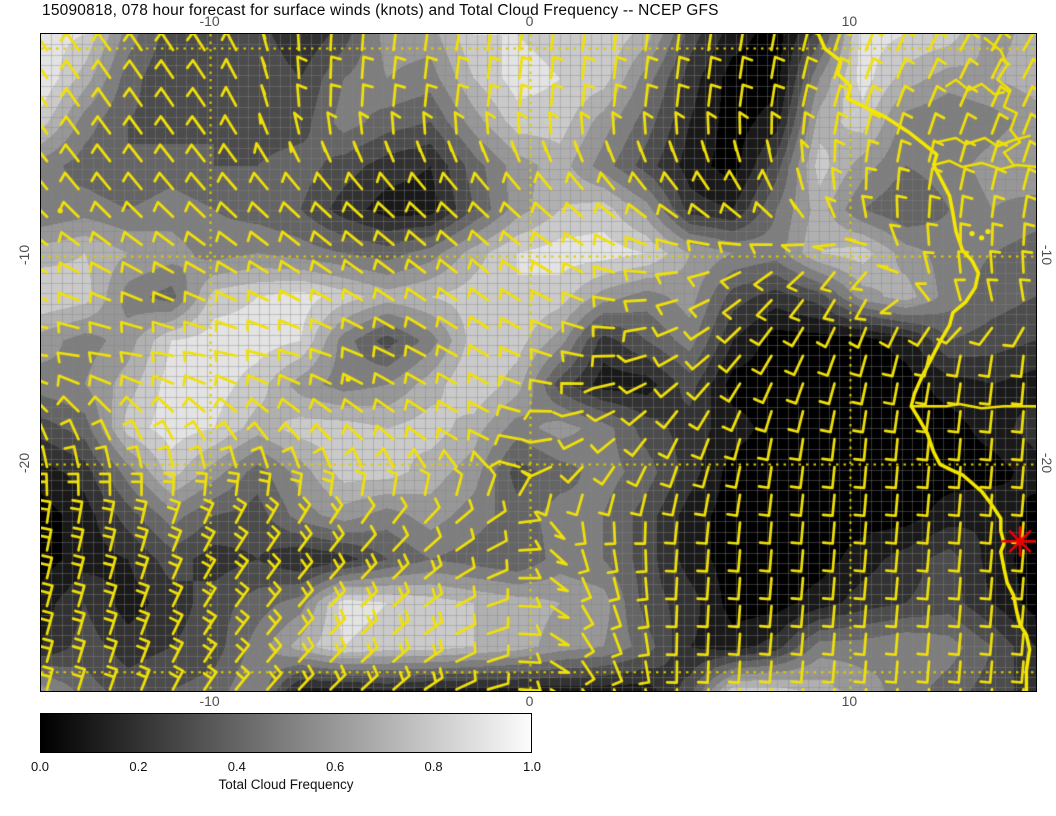 This screenshot has height=816, width=1056. Describe the element at coordinates (286, 767) in the screenshot. I see `colorbar-tick-labels: 0.0 0.2 0.4 0.6 0.8 1.0` at that location.